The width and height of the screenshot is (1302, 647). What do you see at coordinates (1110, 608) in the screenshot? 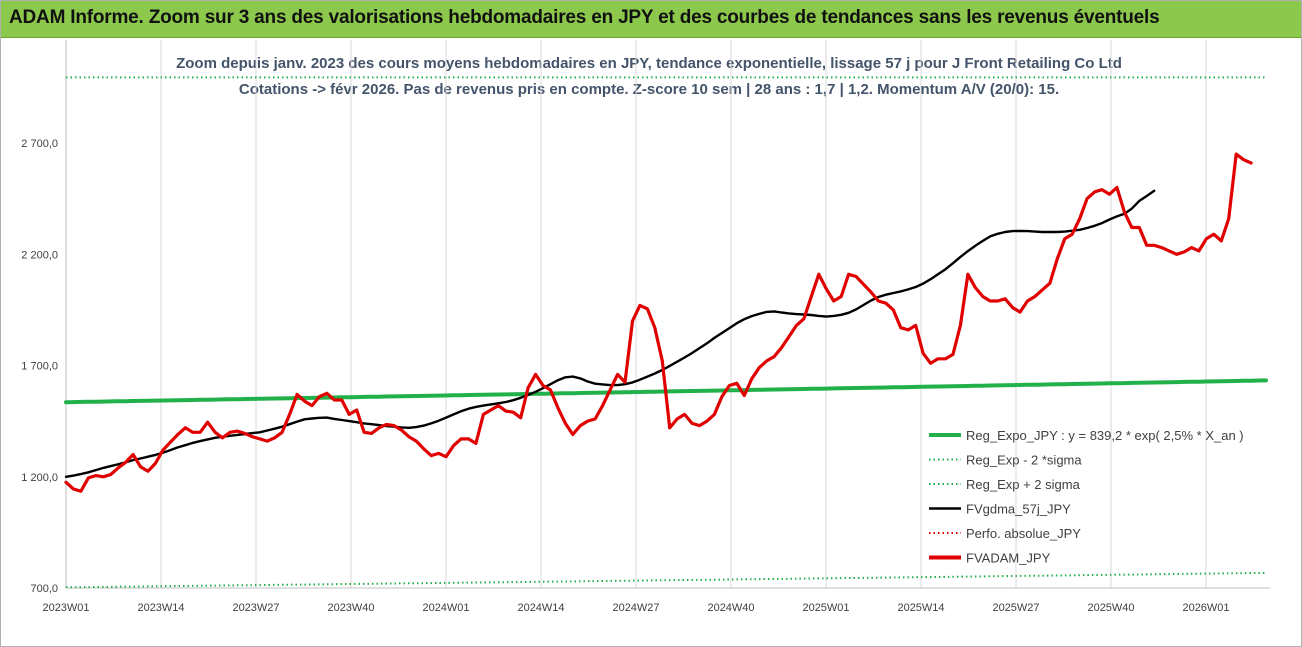
I see `x-tick-label: 2025W40` at bounding box center [1110, 608].